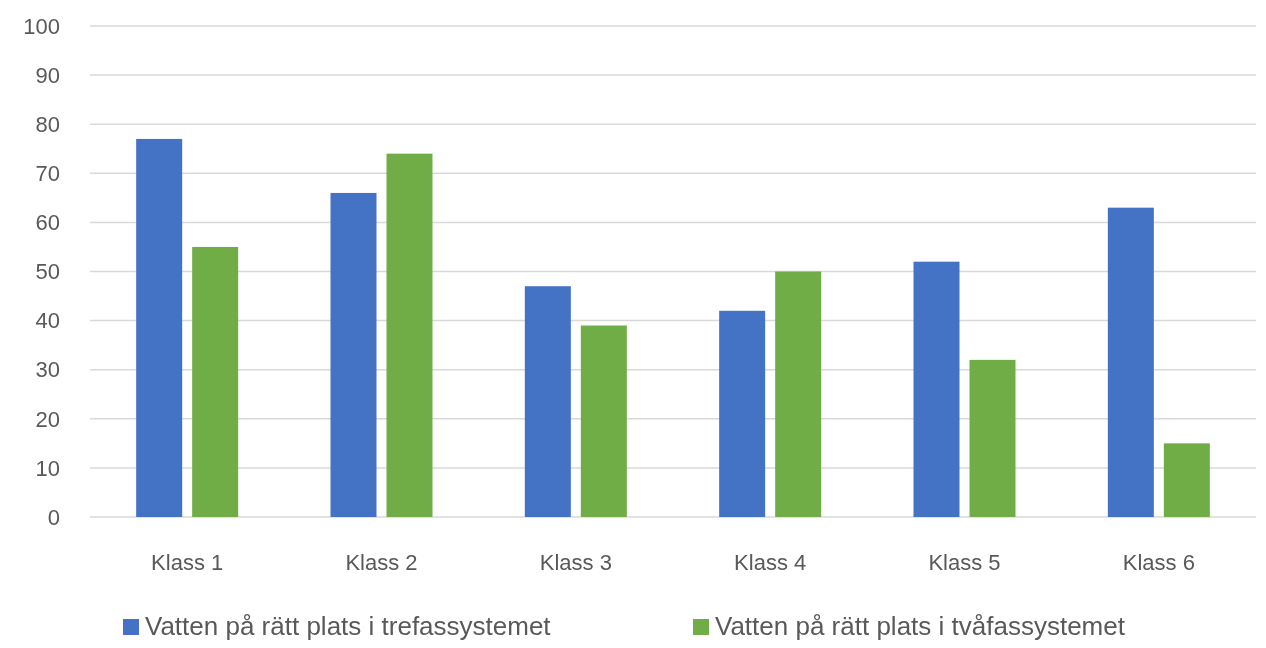  Describe the element at coordinates (47, 419) in the screenshot. I see `y-tick-label: 20` at that location.